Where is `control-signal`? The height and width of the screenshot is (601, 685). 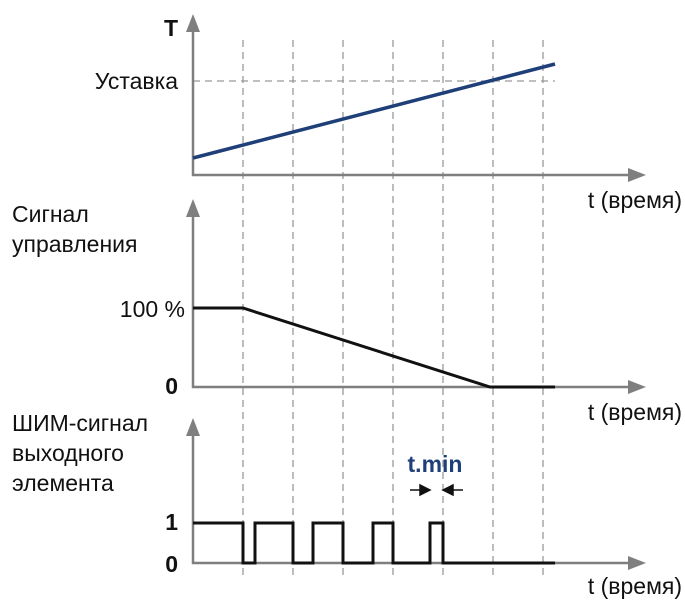 control-signal is located at coordinates (374, 347).